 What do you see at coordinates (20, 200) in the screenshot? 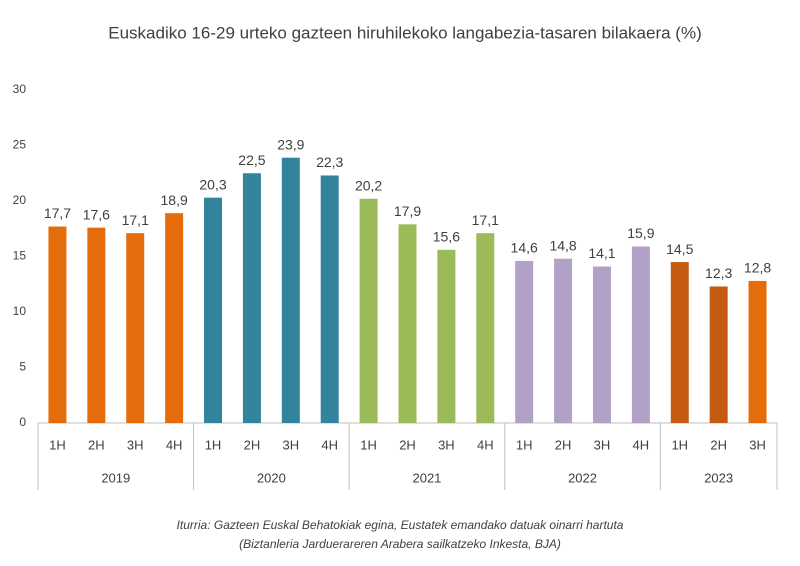
I see `y-tick-label: 20` at bounding box center [20, 200].